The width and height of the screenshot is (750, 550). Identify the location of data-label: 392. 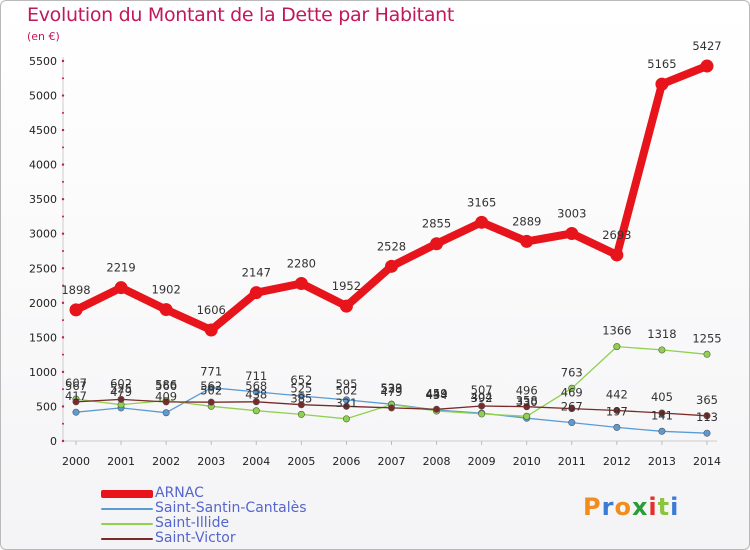
(482, 398).